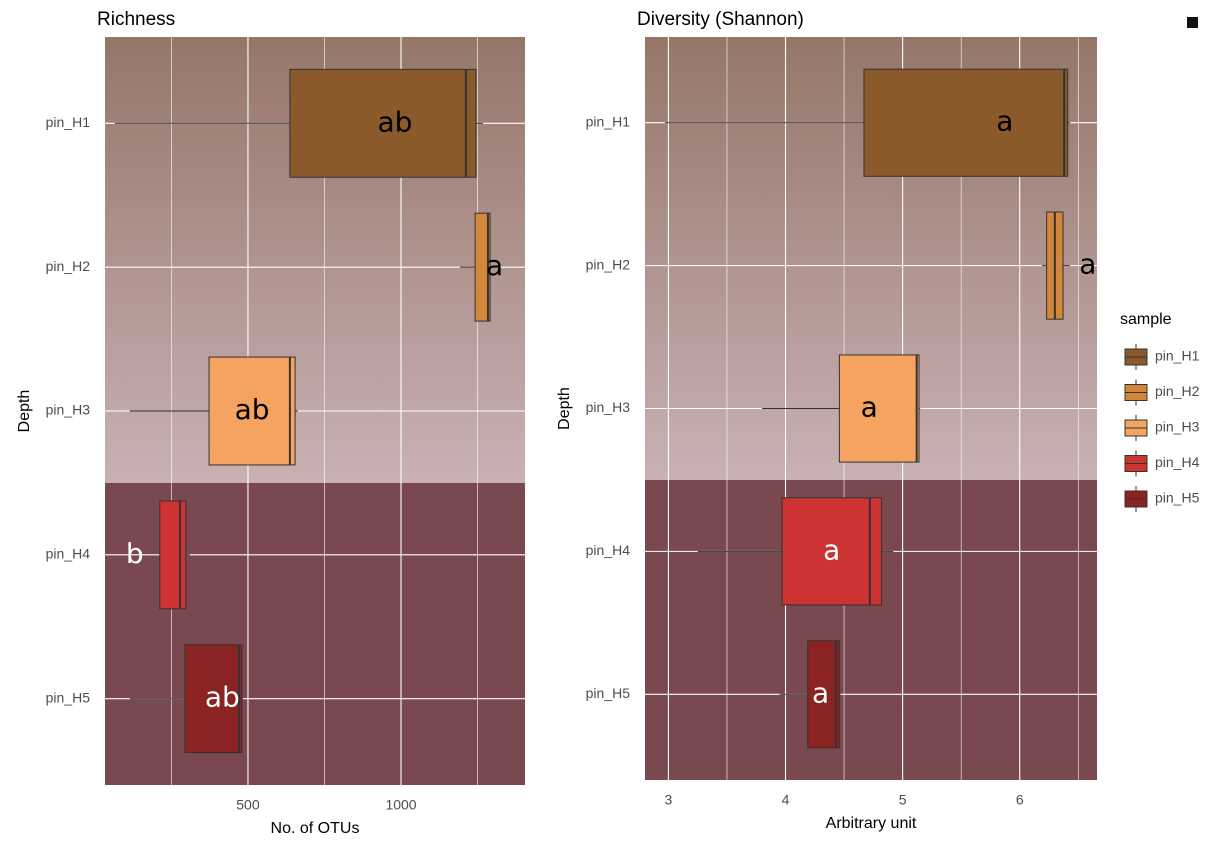 Image resolution: width=1225 pixels, height=852 pixels. Describe the element at coordinates (903, 800) in the screenshot. I see `x-tick-label: 5` at that location.